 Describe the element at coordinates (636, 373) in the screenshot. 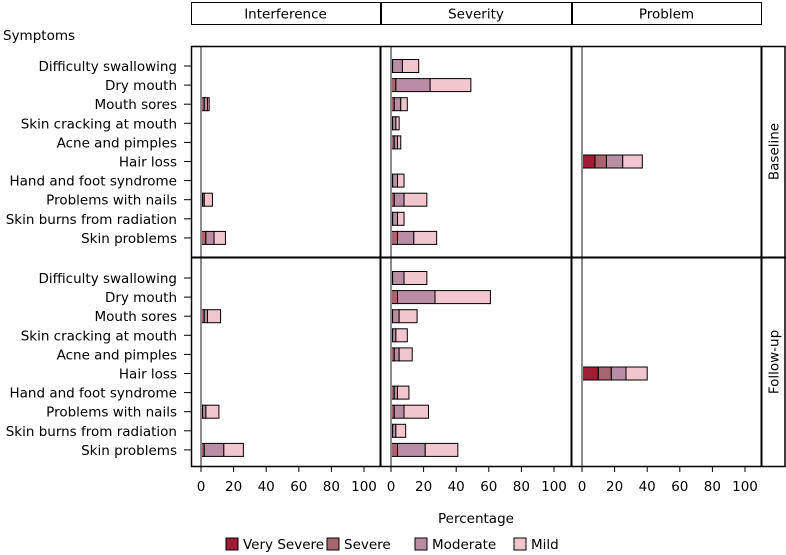

I see `bar-follow-up-problem-hair-loss-mild` at that location.